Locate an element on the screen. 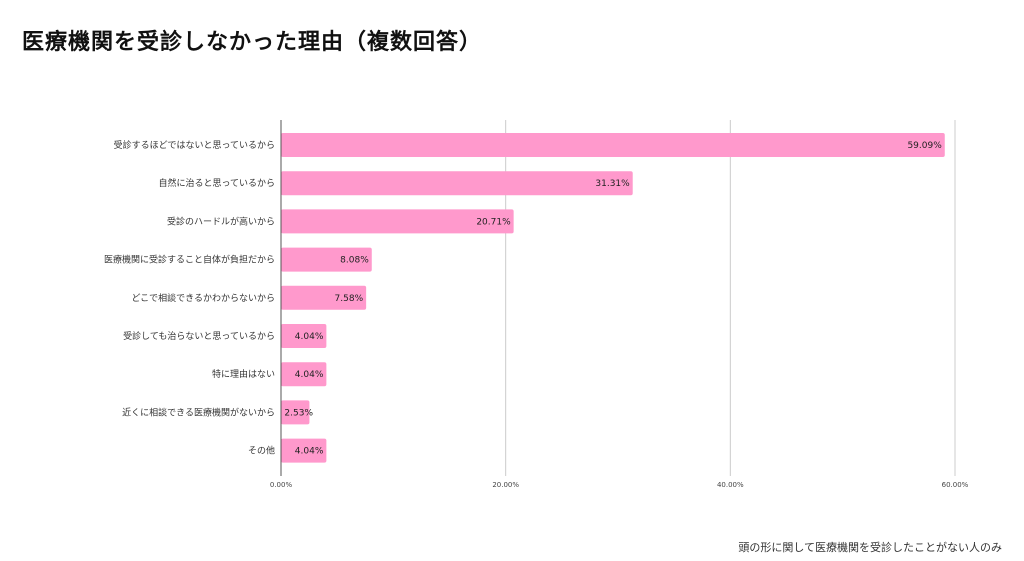 The width and height of the screenshot is (1024, 561). x-tick-label: 0.00% is located at coordinates (281, 485).